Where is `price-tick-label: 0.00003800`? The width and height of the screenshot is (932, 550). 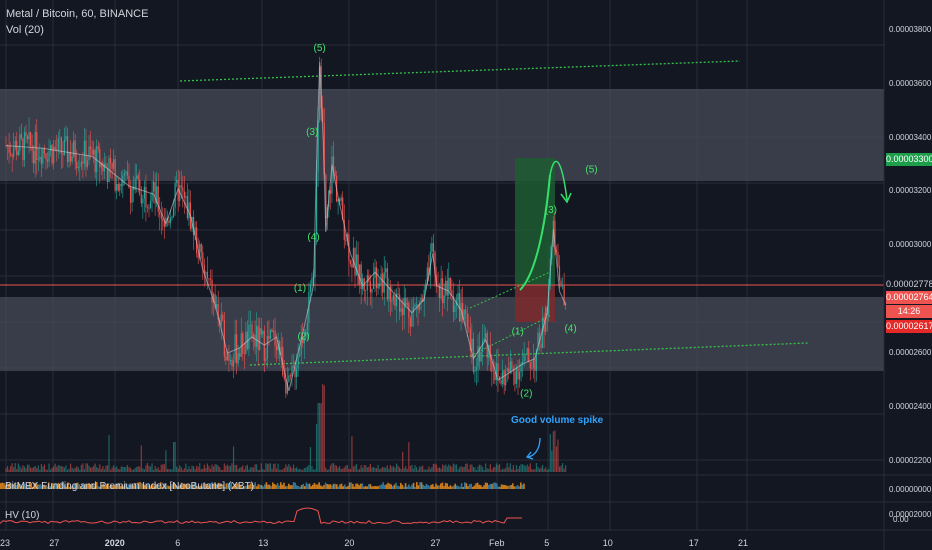 price-tick-label: 0.00003800 is located at coordinates (910, 29).